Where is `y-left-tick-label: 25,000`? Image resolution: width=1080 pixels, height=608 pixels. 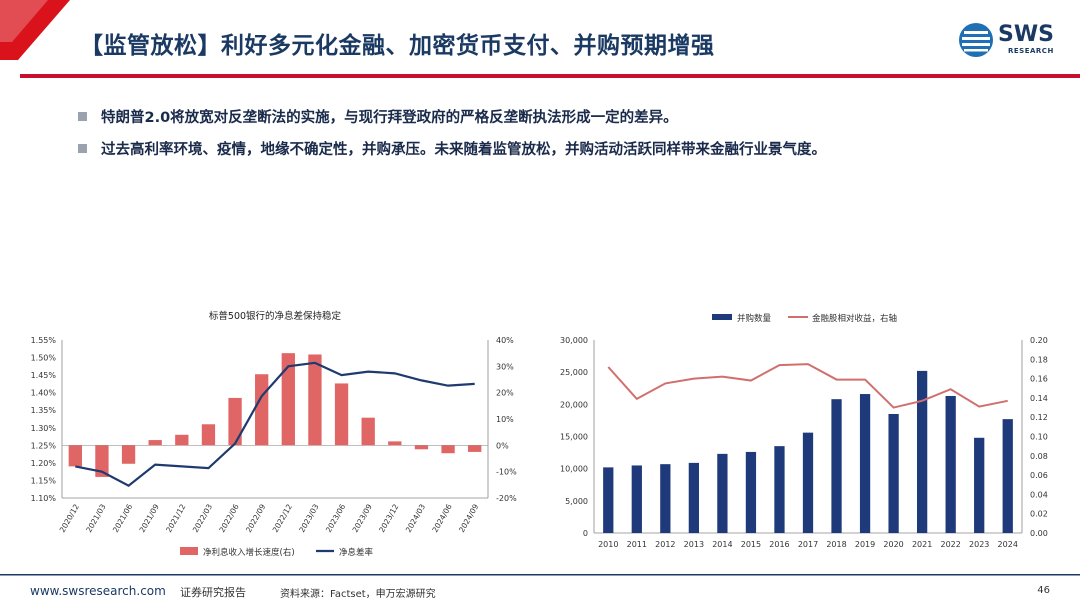
y-left-tick-label: 25,000 is located at coordinates (574, 372).